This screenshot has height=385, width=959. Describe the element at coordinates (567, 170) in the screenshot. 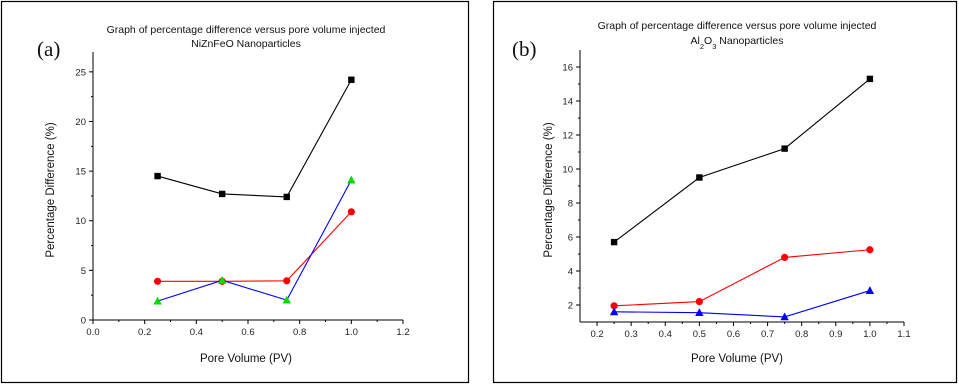

I see `panel-b-y-tick-label: 10` at that location.